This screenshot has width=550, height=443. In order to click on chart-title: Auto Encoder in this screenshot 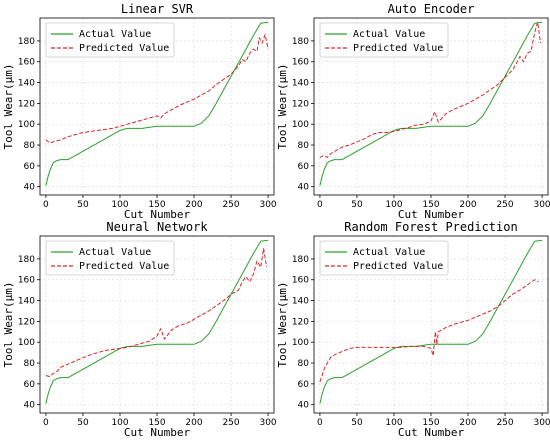, I will do `click(431, 9)`.